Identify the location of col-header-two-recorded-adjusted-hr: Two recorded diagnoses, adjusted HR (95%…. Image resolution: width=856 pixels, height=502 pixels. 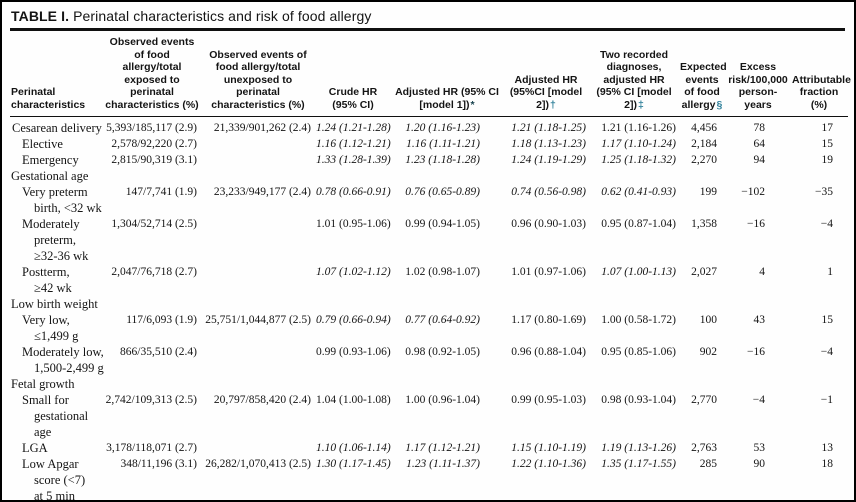
(634, 74).